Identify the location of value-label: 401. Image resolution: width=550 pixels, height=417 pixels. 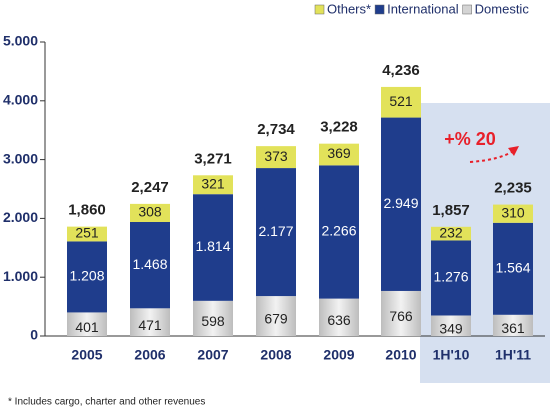
(87, 327).